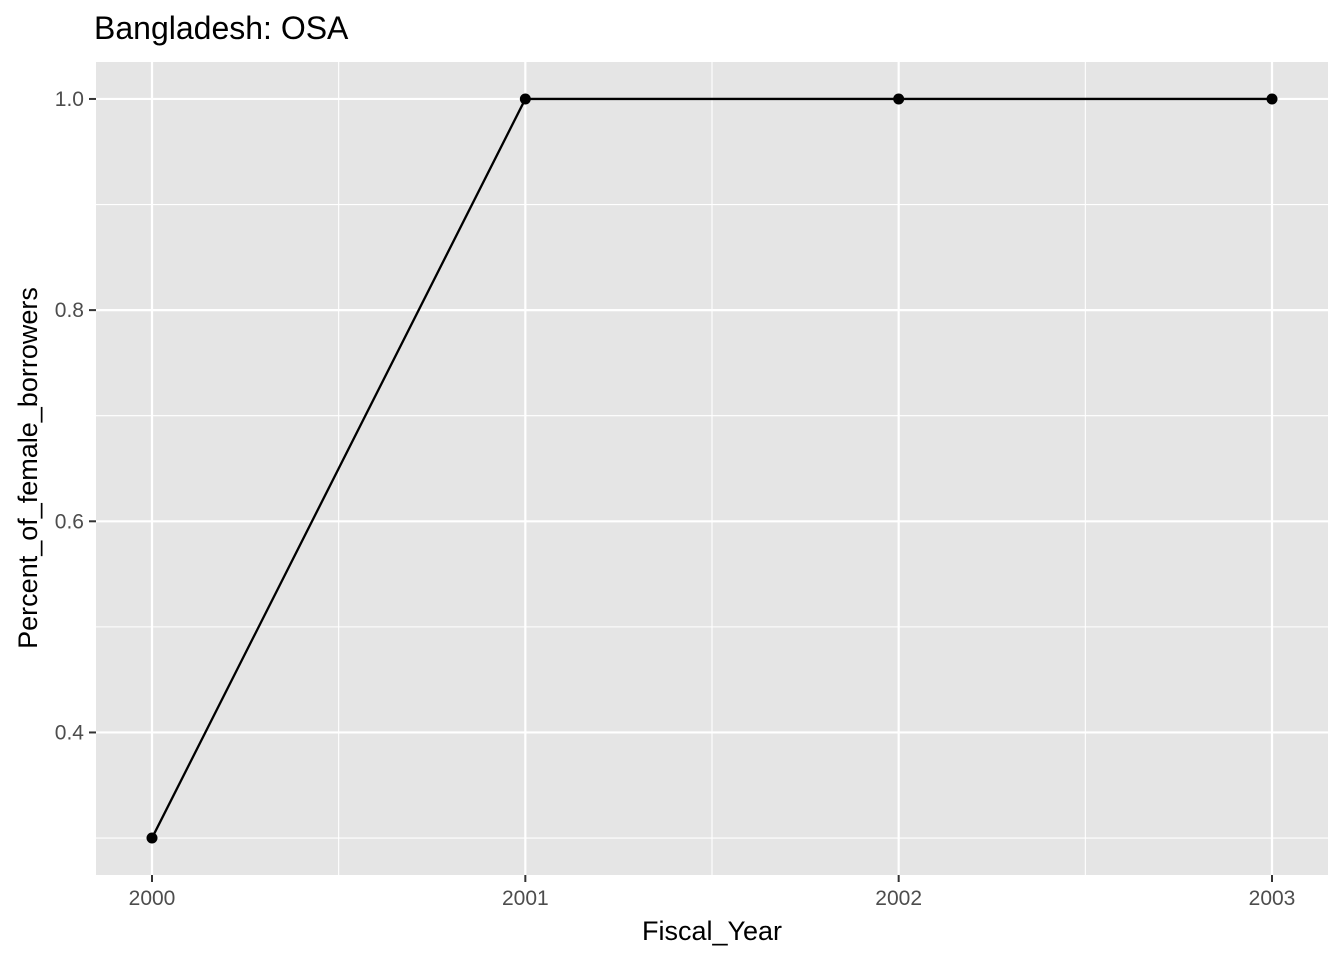 The width and height of the screenshot is (1344, 960). I want to click on y-axis-ticks: 0.4 0.6 0.8 1.0, so click(75, 416).